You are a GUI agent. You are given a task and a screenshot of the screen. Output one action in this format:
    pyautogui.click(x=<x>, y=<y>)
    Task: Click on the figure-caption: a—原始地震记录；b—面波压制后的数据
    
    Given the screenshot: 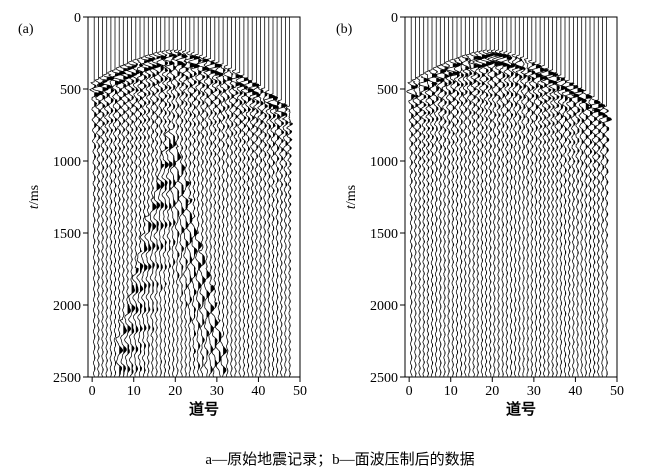 What is the action you would take?
    pyautogui.click(x=339, y=459)
    